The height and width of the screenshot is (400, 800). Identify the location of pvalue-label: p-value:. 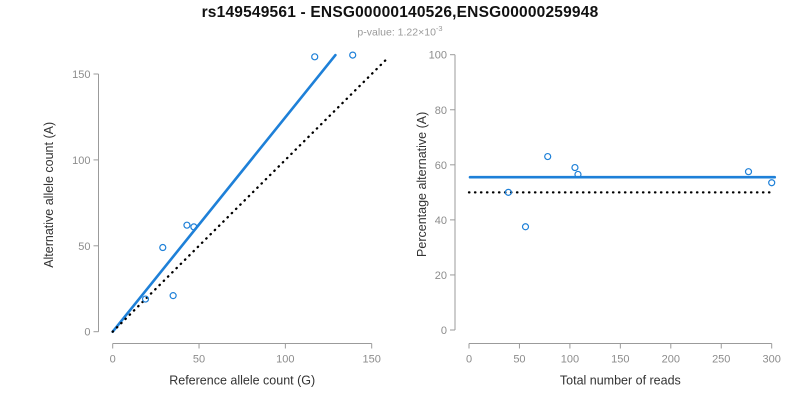
(377, 32).